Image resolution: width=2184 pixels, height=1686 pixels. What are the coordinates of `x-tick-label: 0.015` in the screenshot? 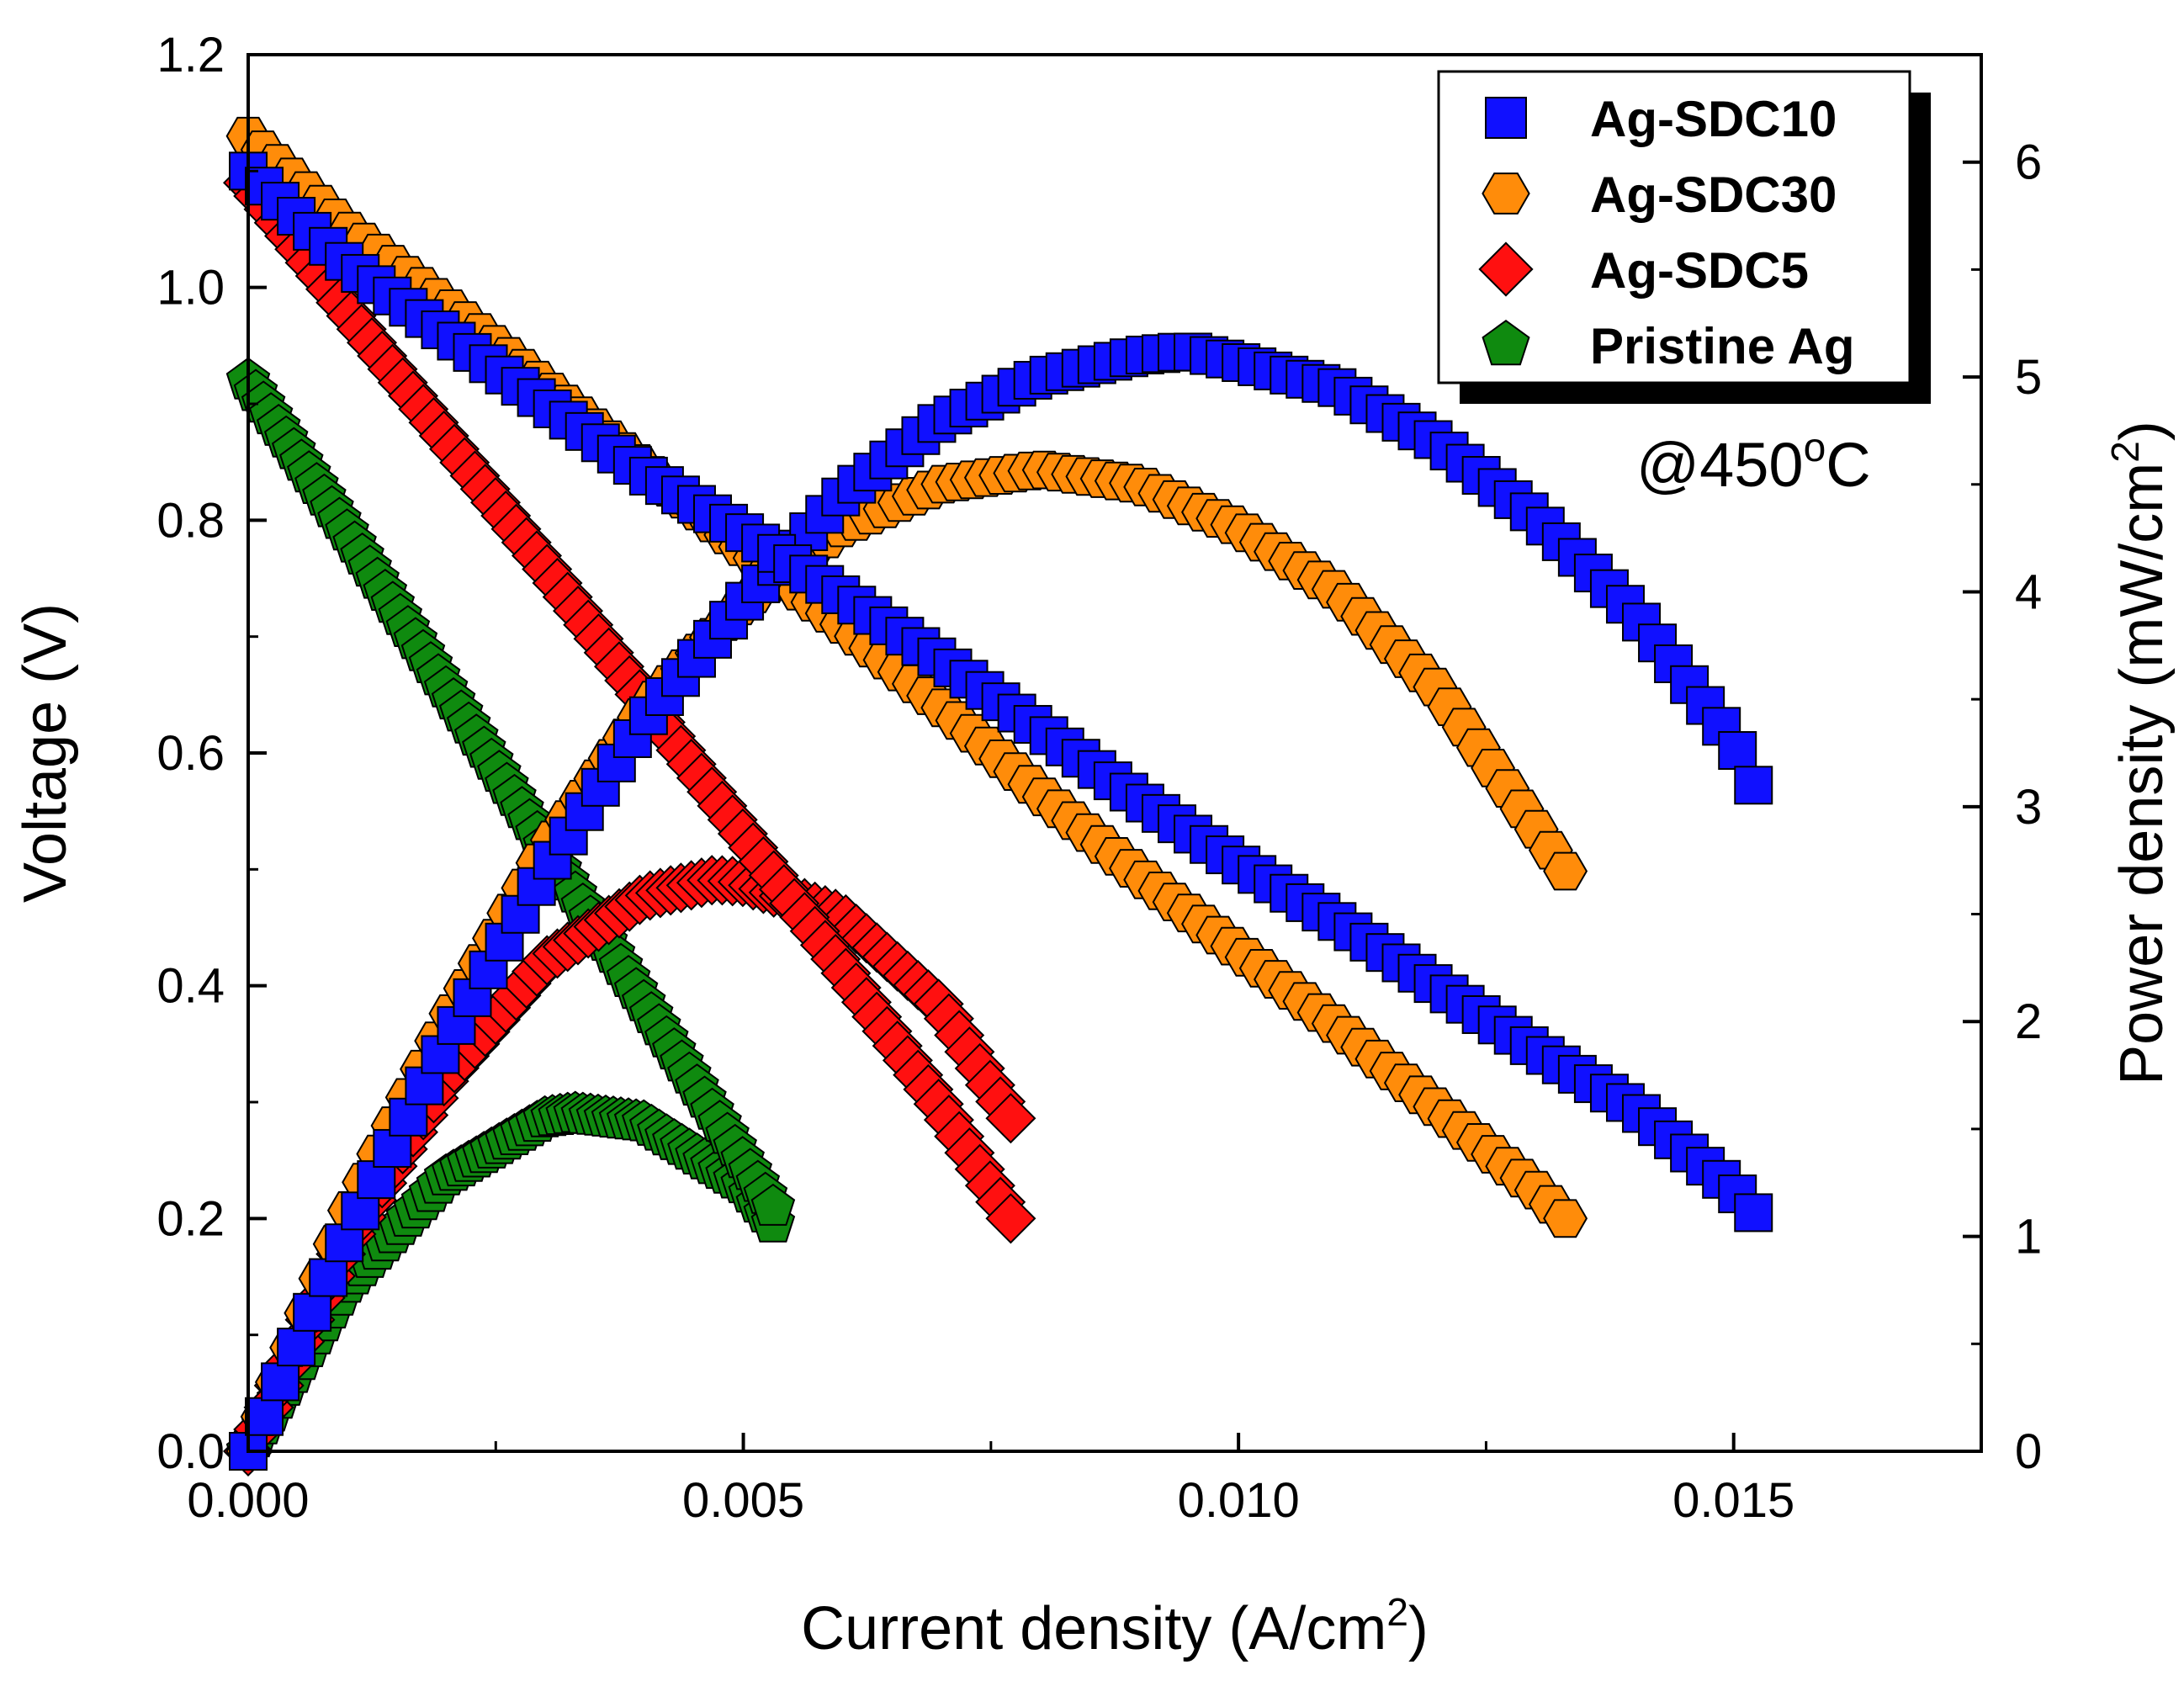 It's located at (1733, 1500).